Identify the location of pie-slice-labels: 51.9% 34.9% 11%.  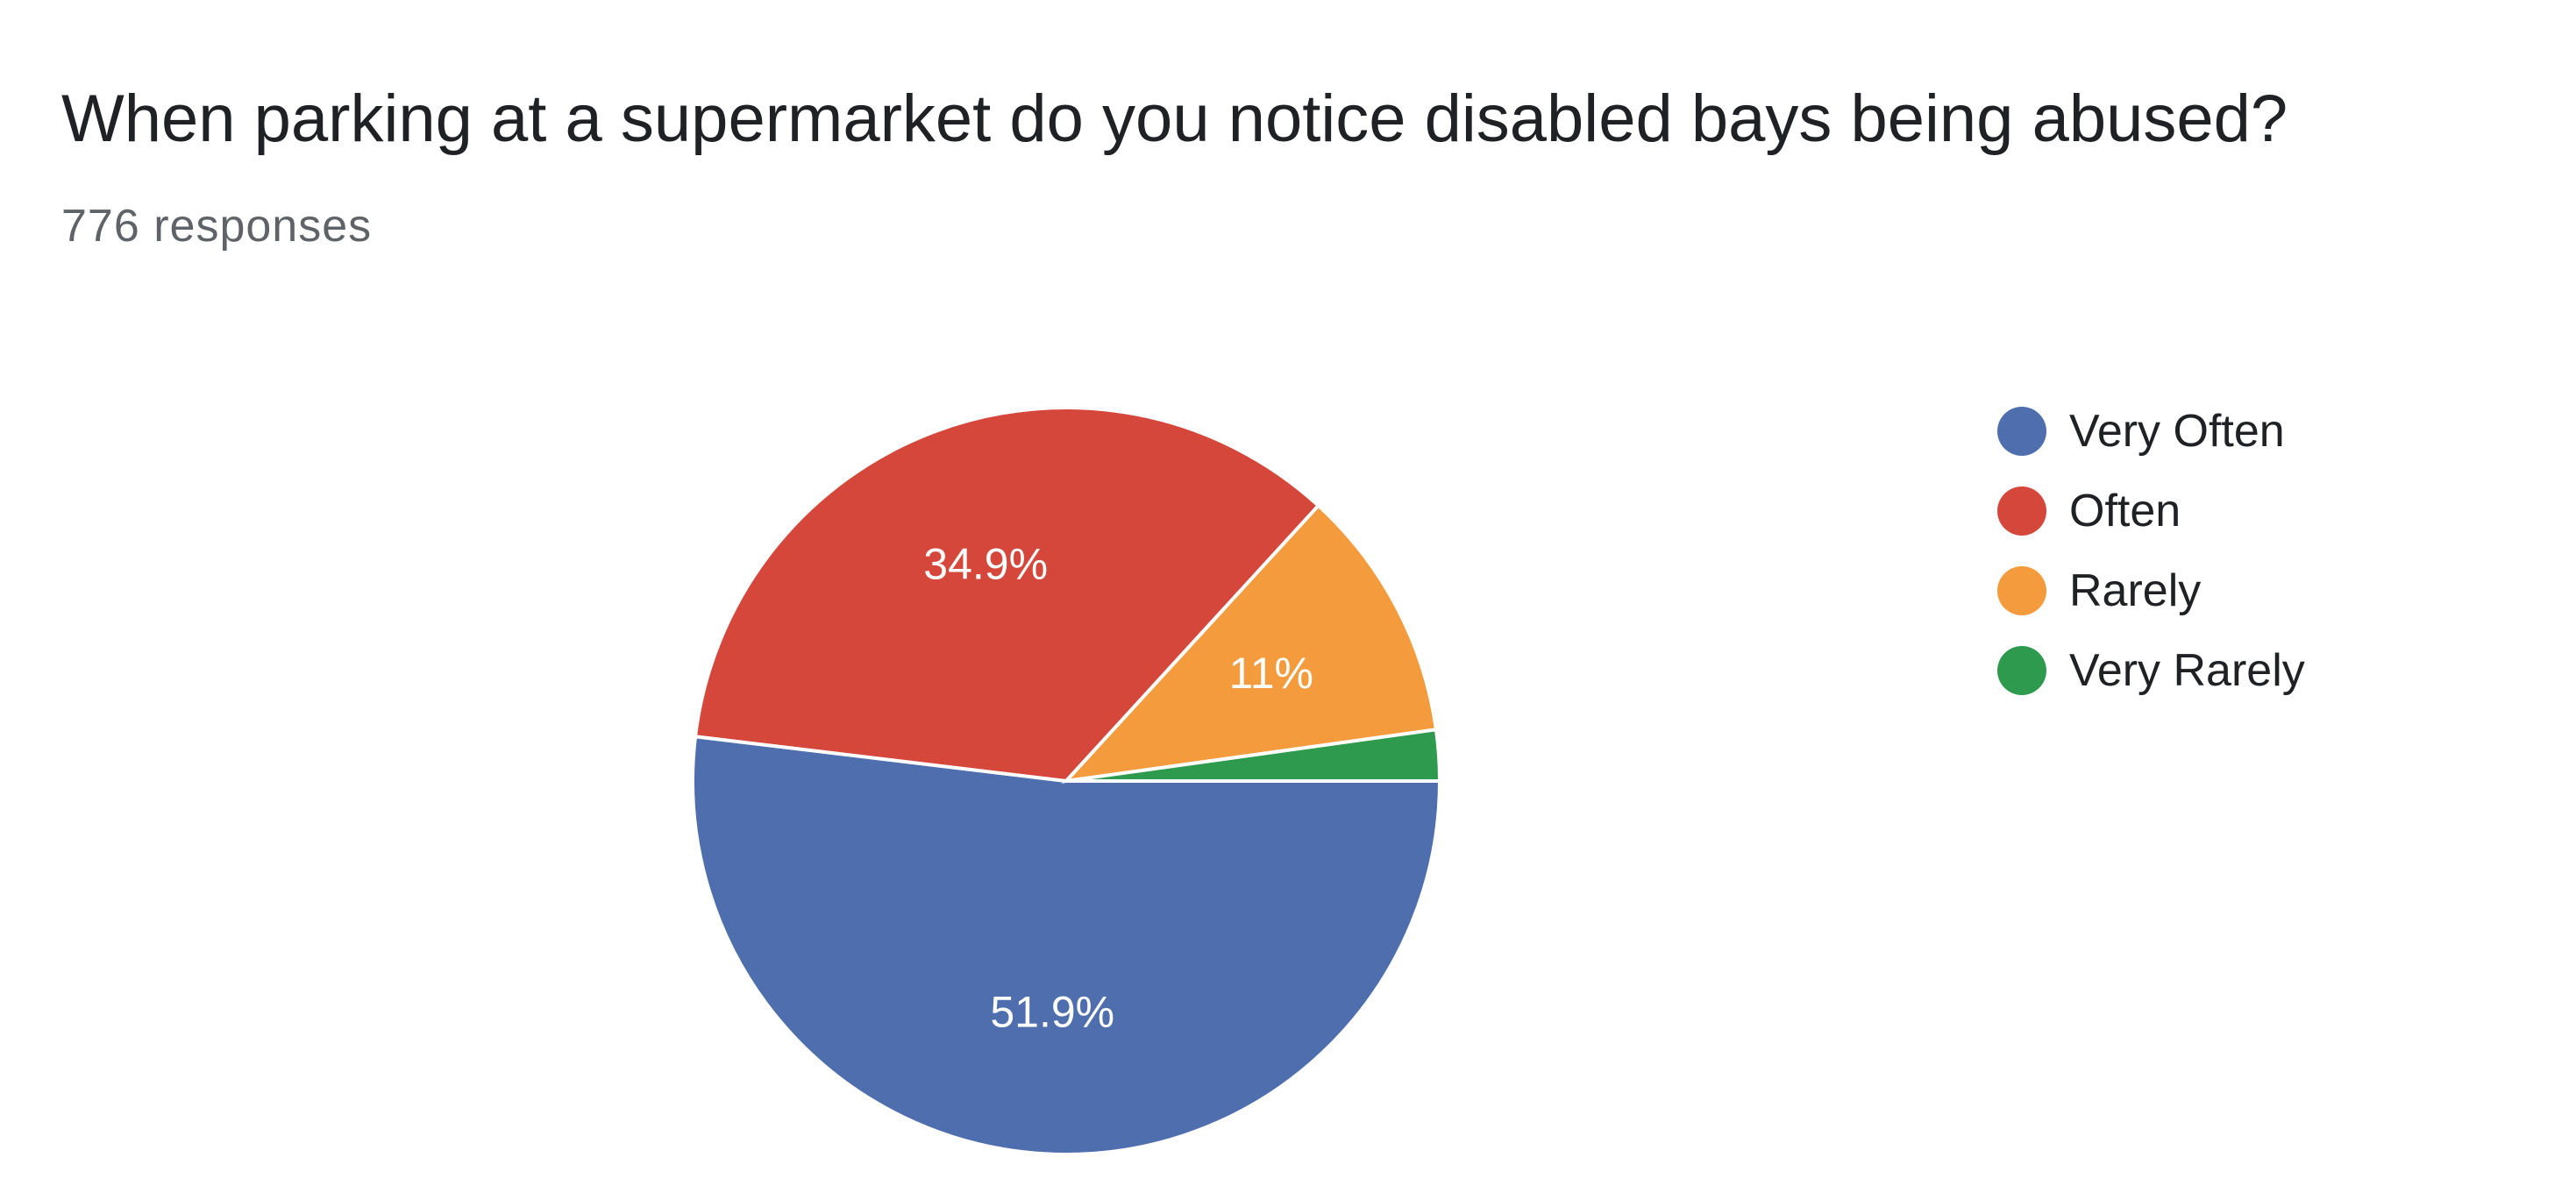
(1118, 787).